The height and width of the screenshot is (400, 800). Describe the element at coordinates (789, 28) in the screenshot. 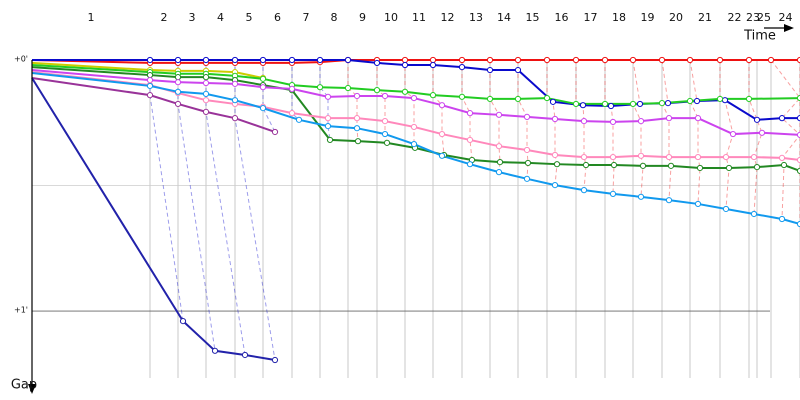

I see `x-axis-arrow` at that location.